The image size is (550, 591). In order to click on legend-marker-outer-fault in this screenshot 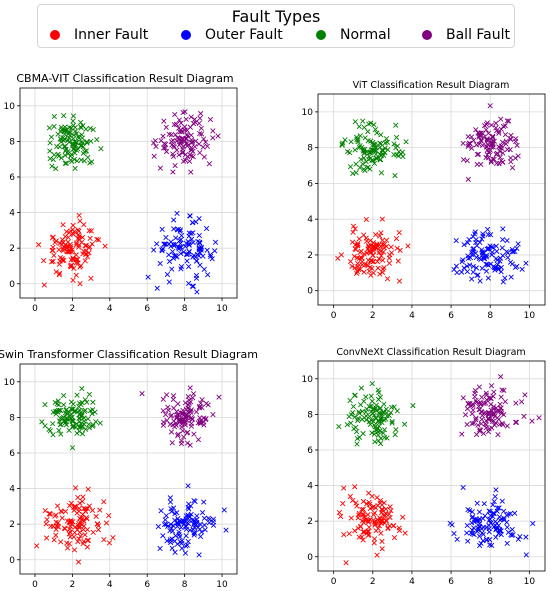, I will do `click(186, 35)`.